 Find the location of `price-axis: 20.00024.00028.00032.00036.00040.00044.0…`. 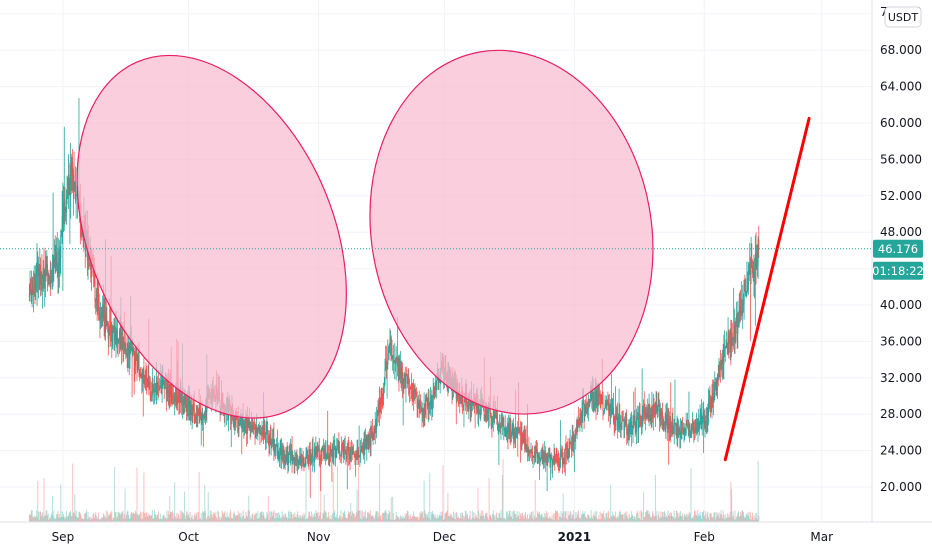

price-axis: 20.00024.00028.00032.00036.00040.00044.0… is located at coordinates (901, 261).